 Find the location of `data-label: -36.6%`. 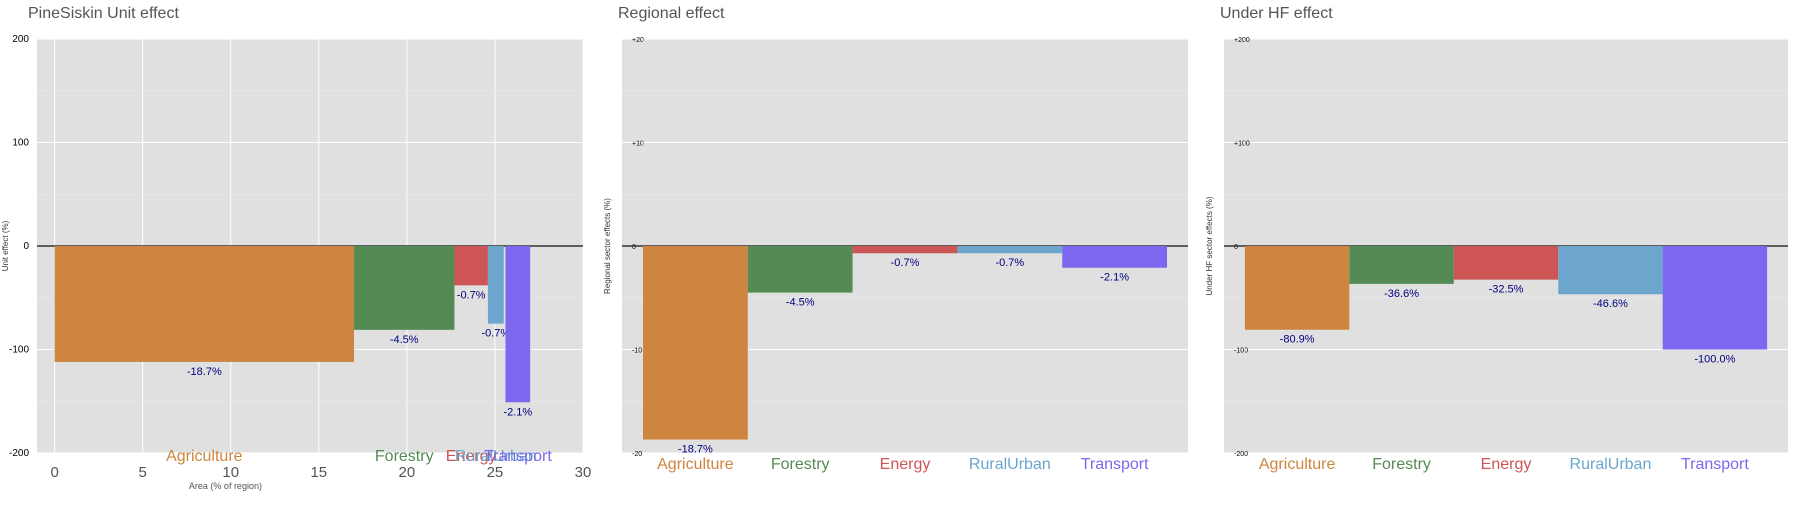

data-label: -36.6% is located at coordinates (1401, 294).